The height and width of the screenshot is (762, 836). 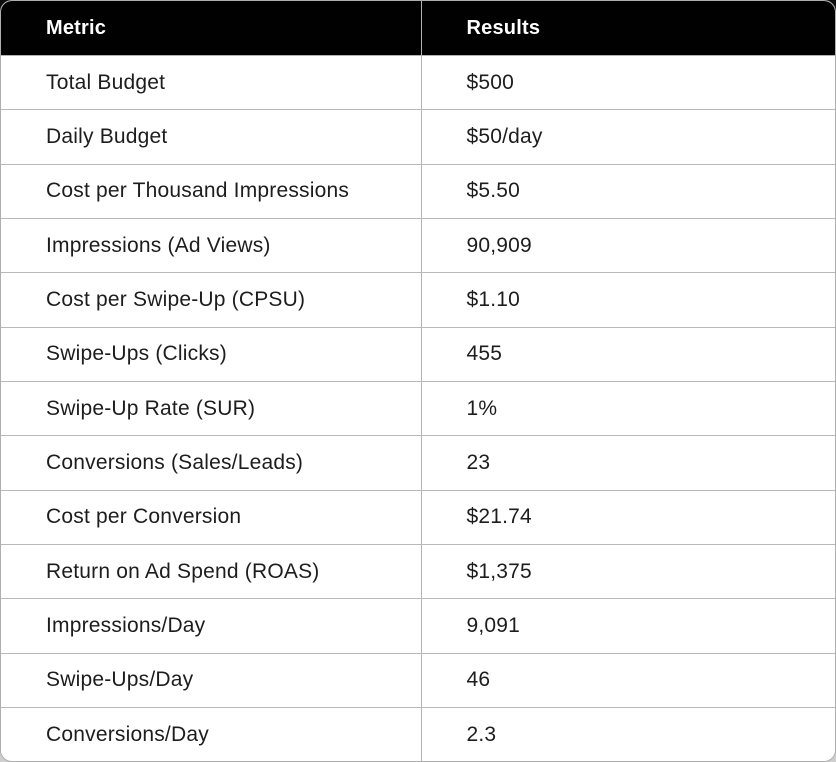 I want to click on metric-cell: Impressions/Day, so click(x=211, y=626).